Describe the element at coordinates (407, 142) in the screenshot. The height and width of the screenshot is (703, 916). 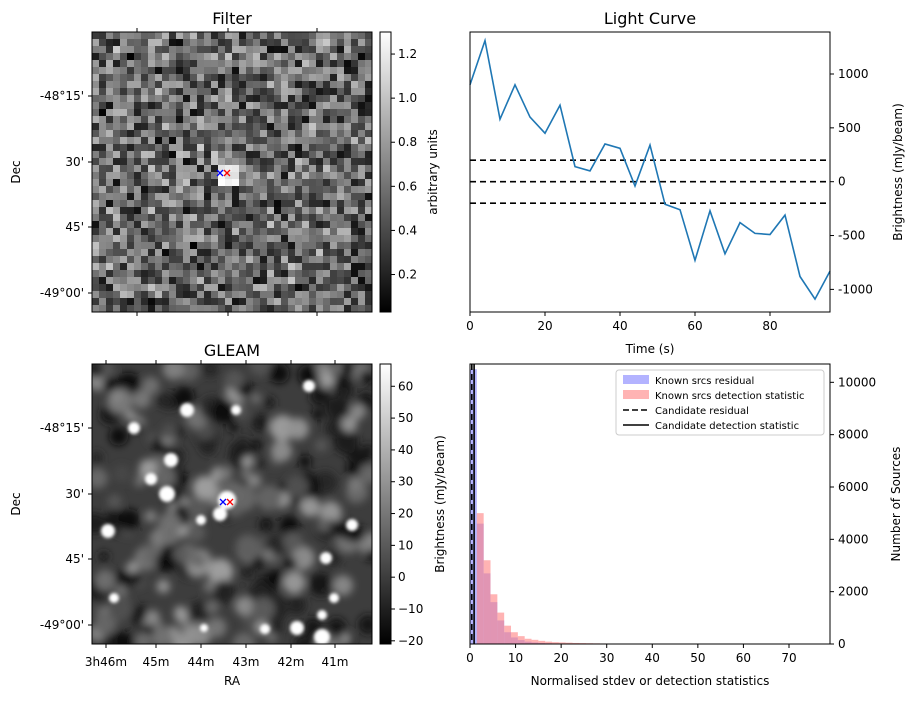
I see `colorbar-tick-label: 0.8` at that location.